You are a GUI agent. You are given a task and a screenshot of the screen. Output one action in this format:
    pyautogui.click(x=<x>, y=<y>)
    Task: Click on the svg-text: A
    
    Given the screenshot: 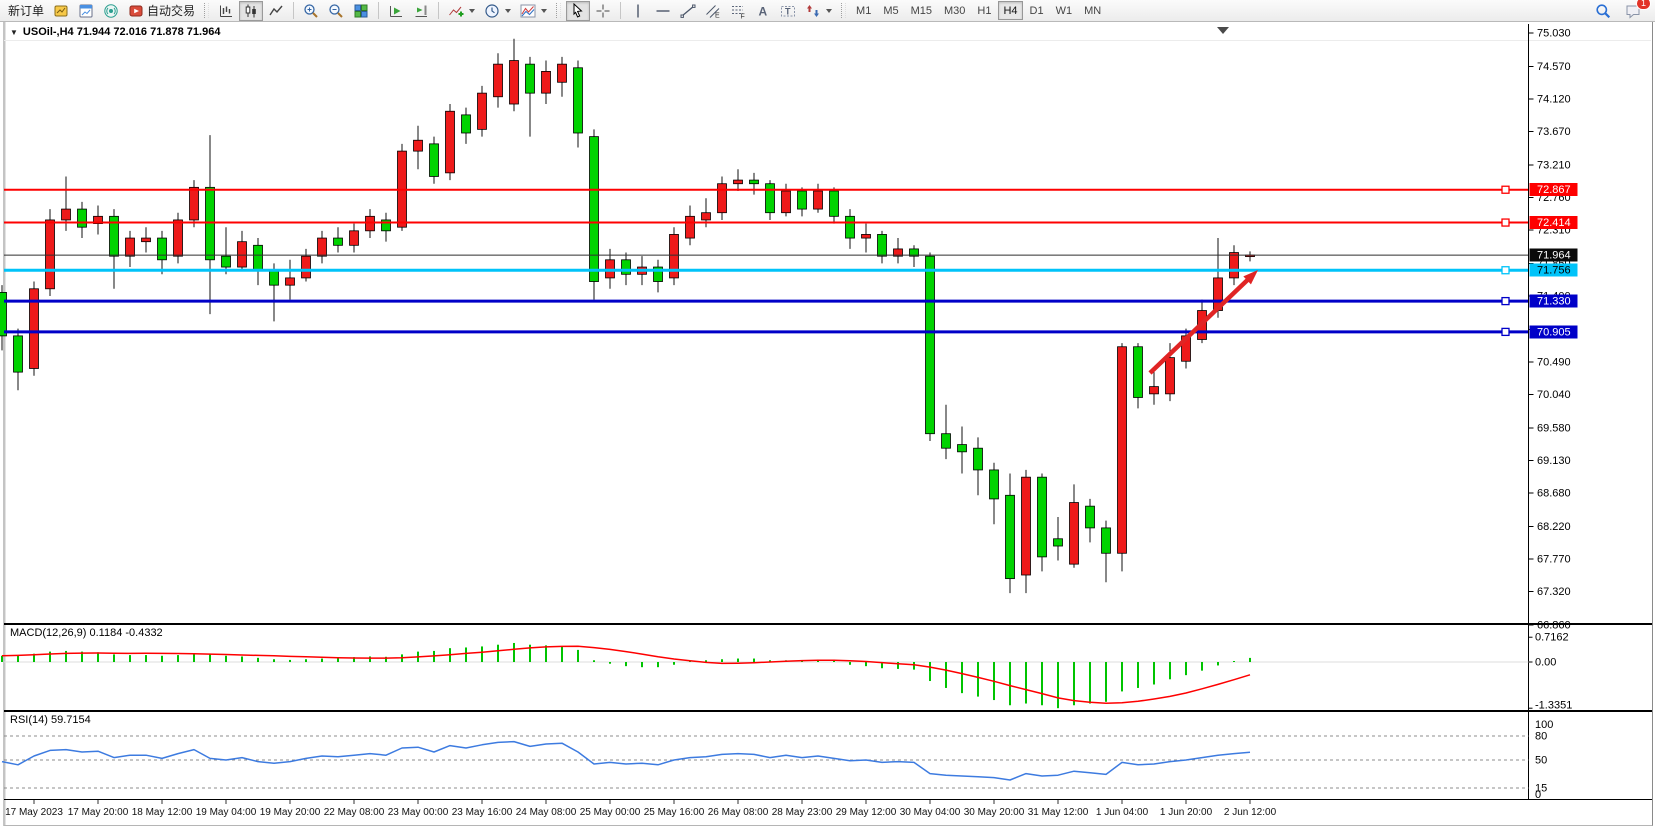 What is the action you would take?
    pyautogui.click(x=763, y=11)
    